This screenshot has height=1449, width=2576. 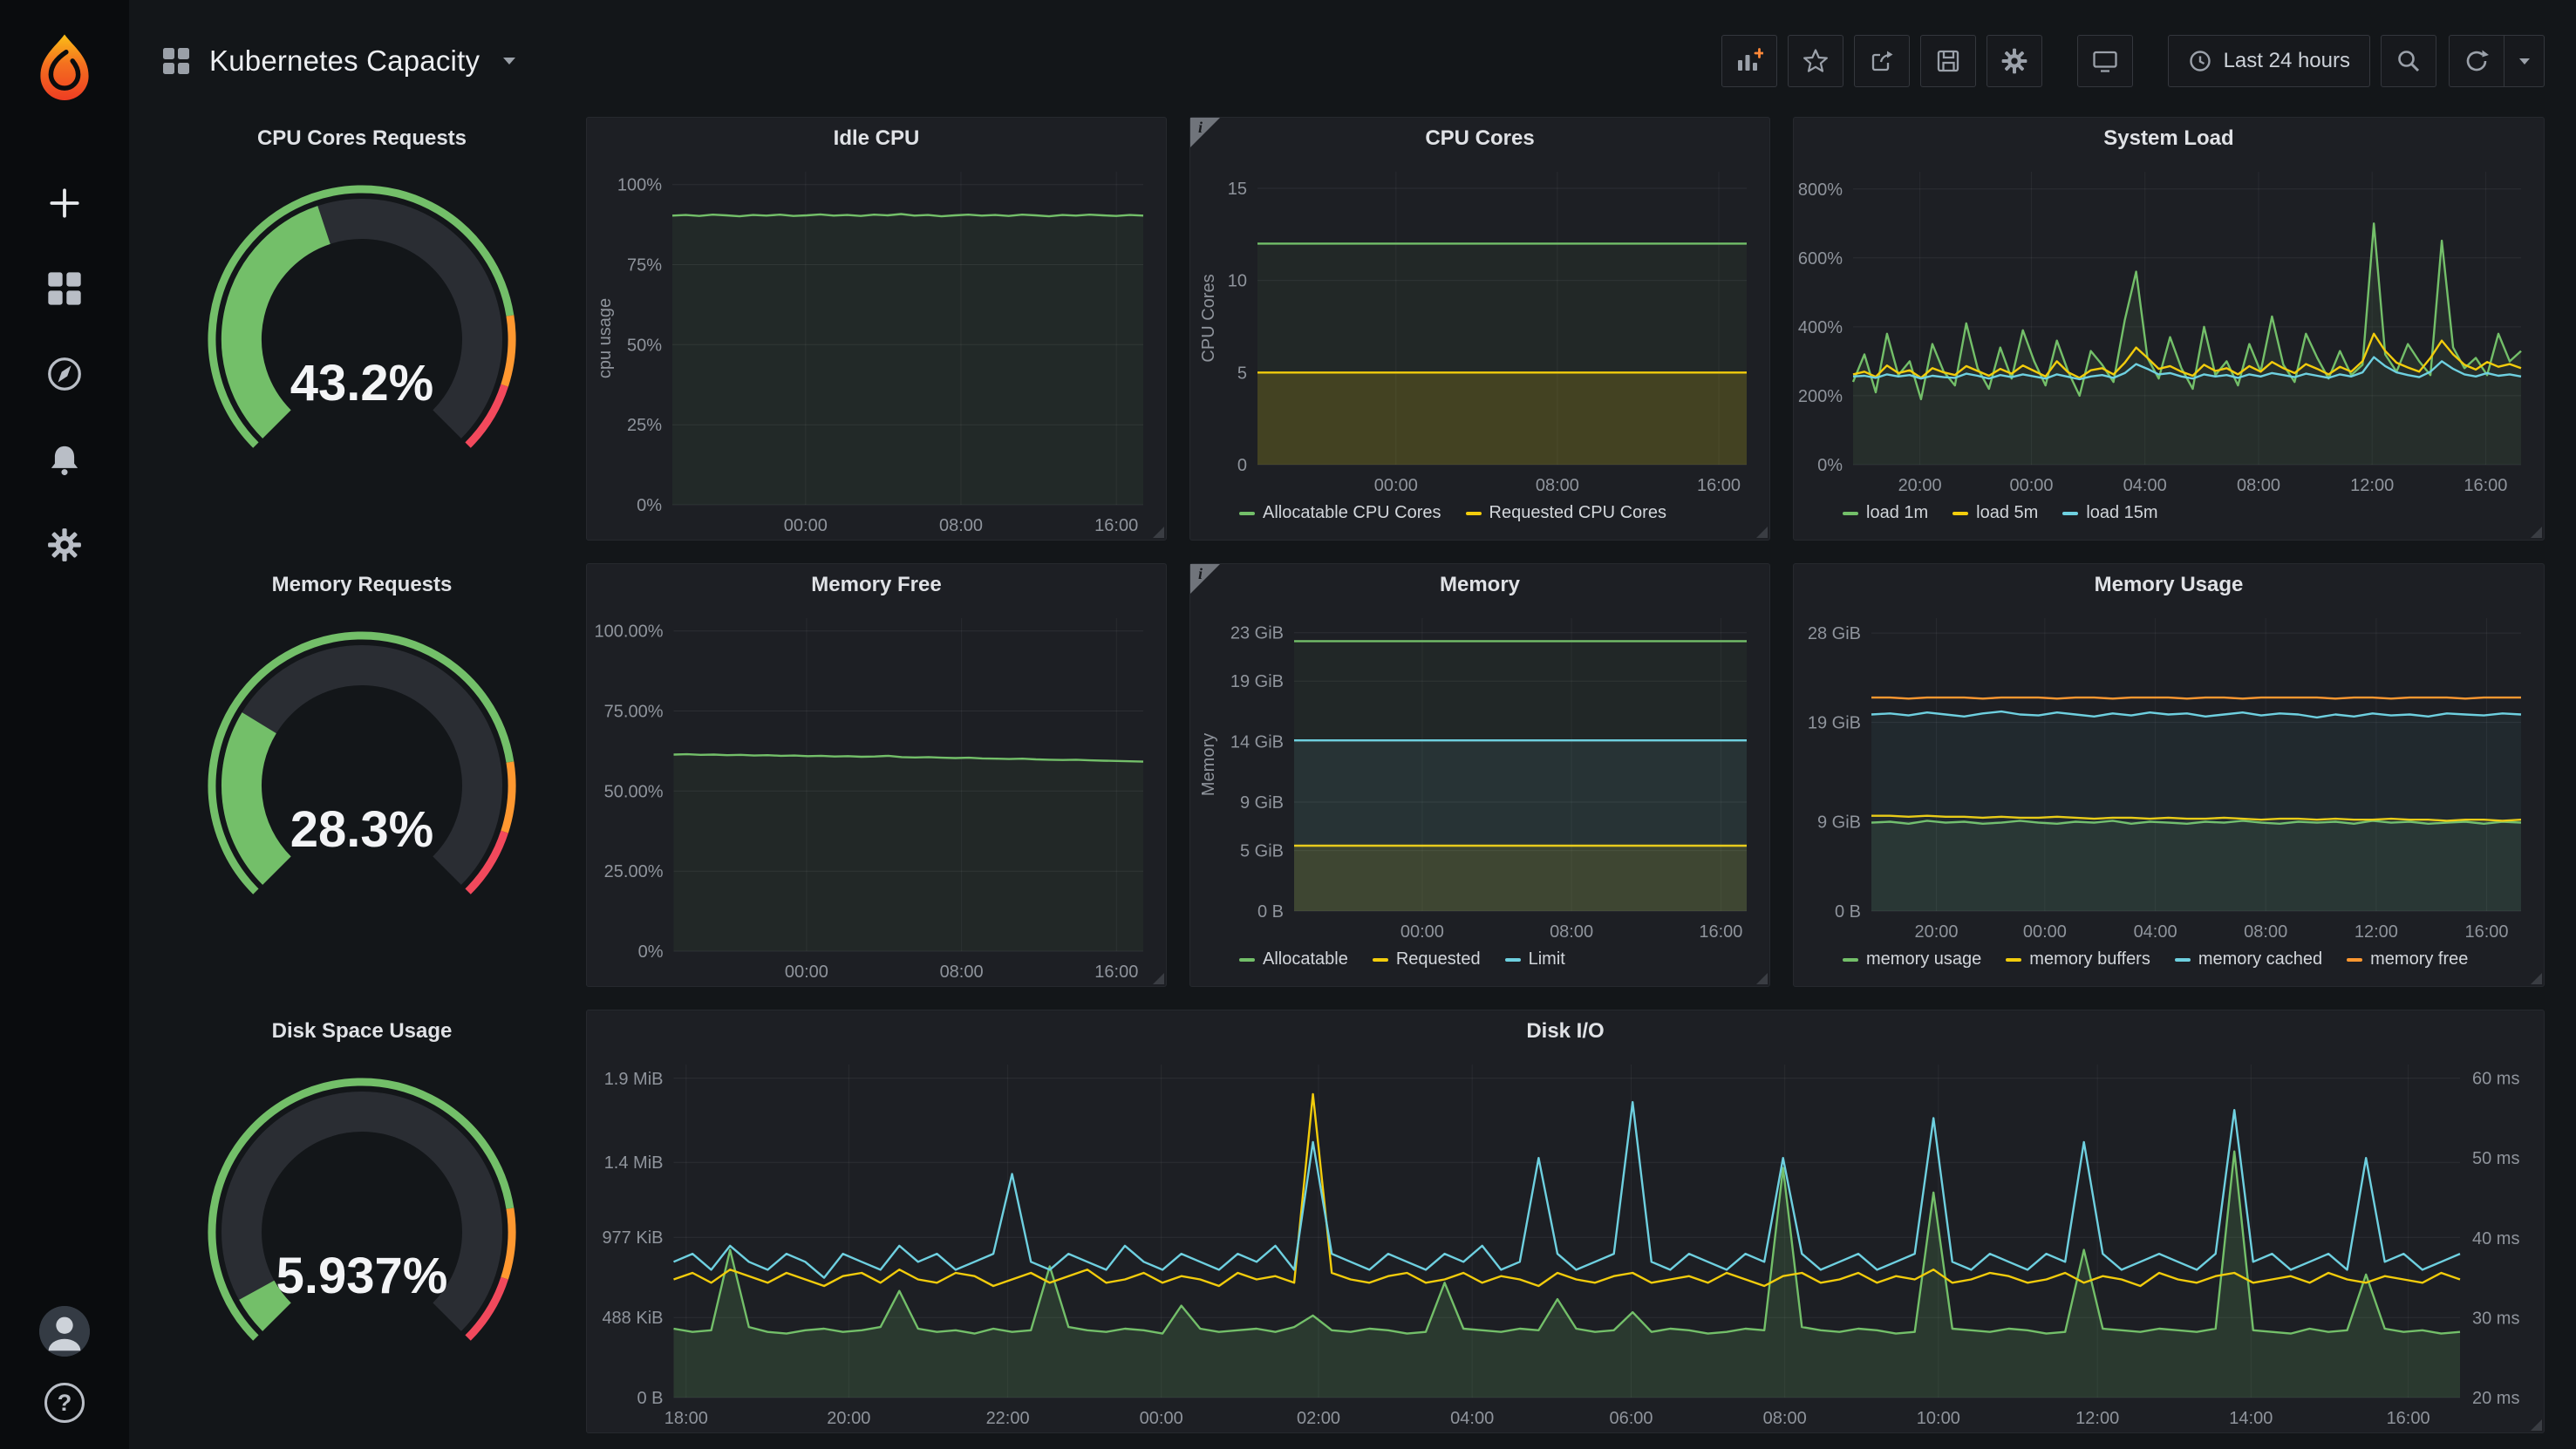 What do you see at coordinates (1830, 466) in the screenshot?
I see `svg-text: 0%` at bounding box center [1830, 466].